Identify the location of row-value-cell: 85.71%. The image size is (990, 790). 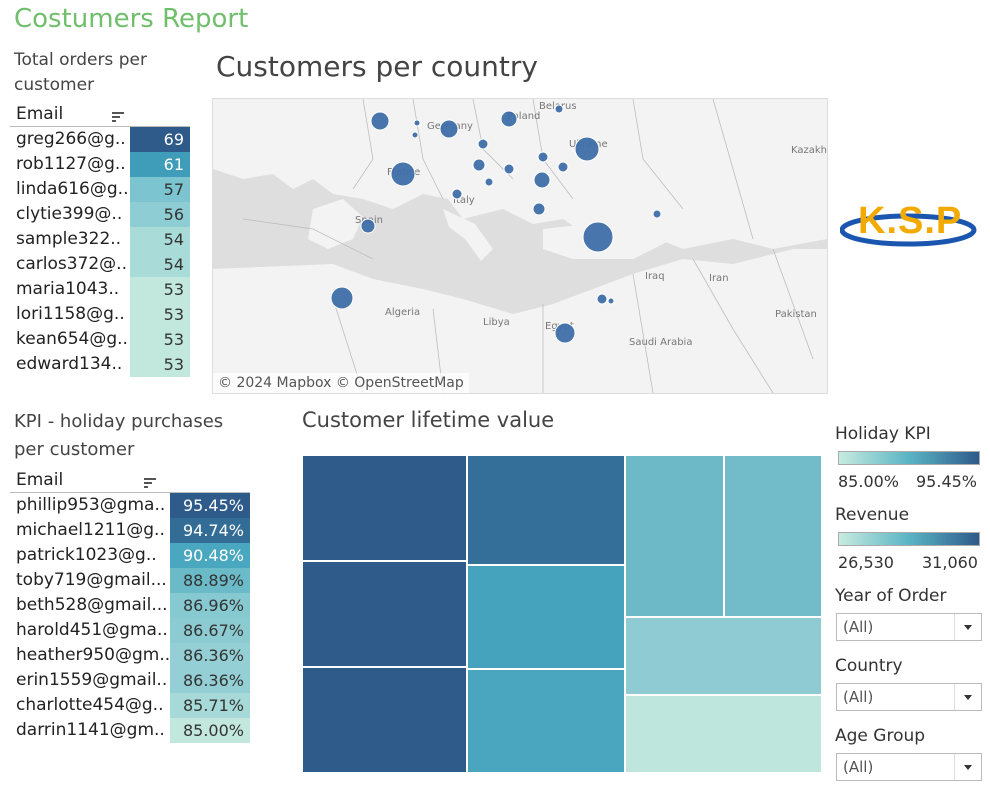
(210, 705).